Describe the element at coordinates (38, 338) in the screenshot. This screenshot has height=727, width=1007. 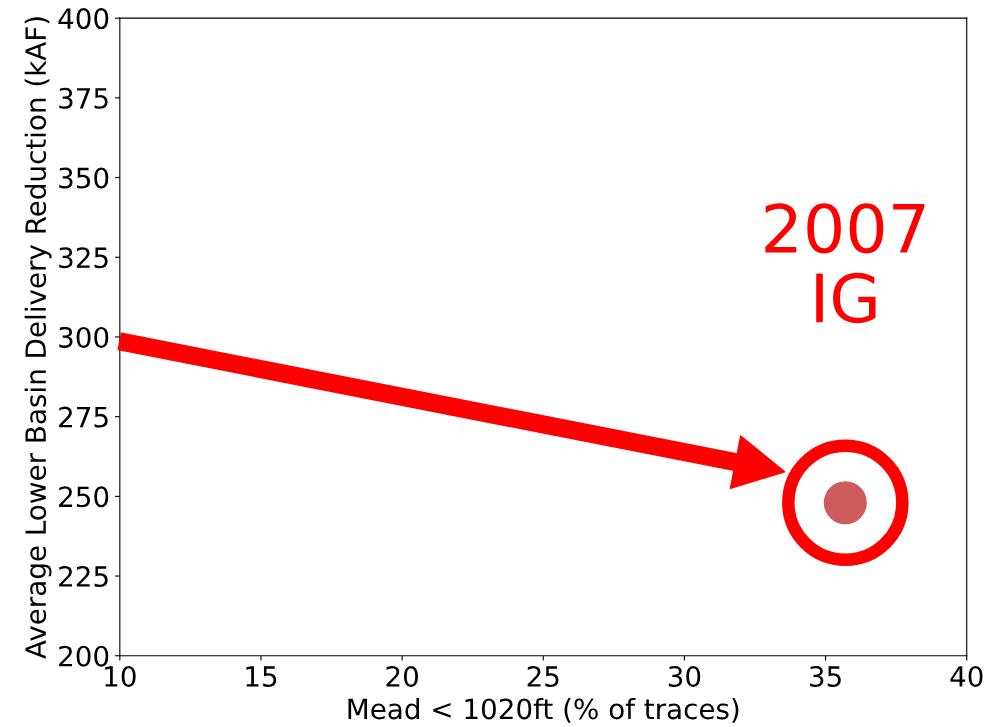
I see `y-axis-title: Average Lower Basin Delivery Reduction (kAF)` at that location.